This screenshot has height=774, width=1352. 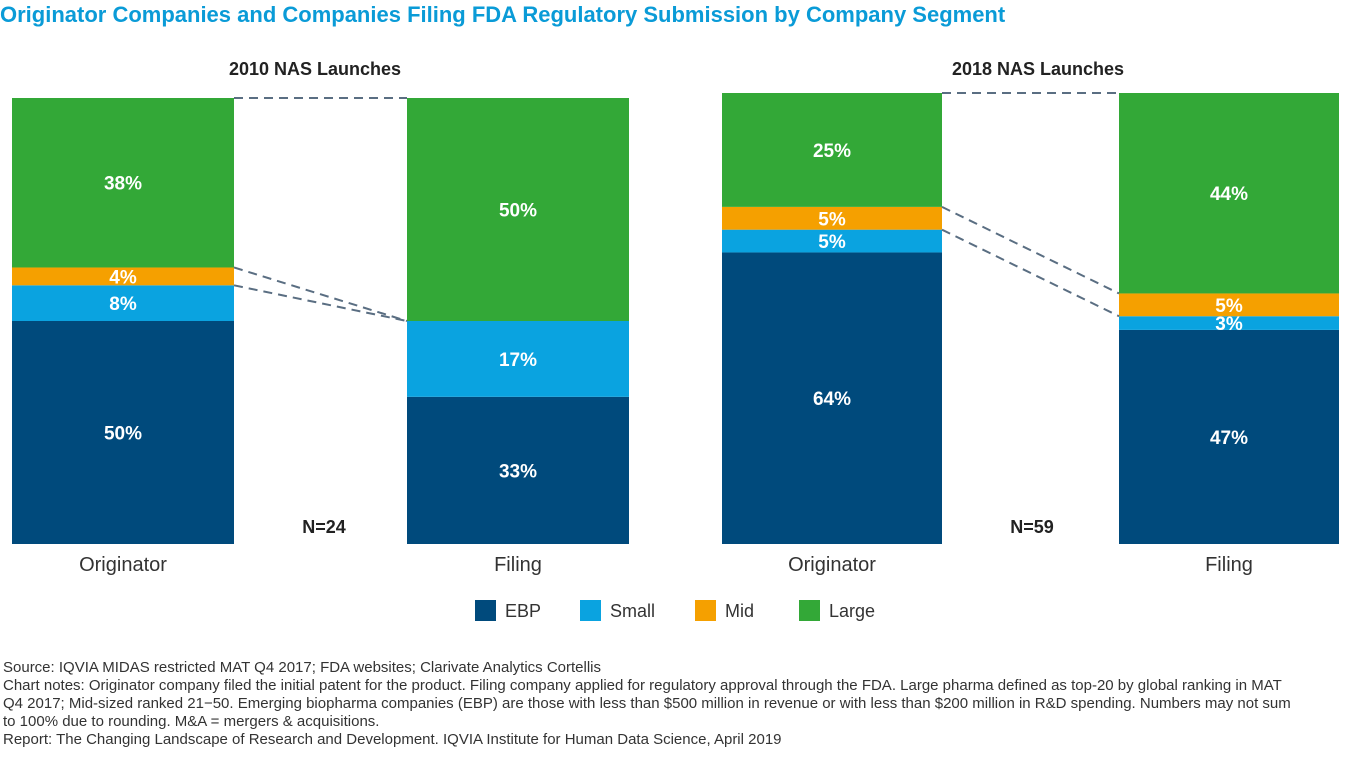 What do you see at coordinates (324, 527) in the screenshot?
I see `n-label-0: N=24` at bounding box center [324, 527].